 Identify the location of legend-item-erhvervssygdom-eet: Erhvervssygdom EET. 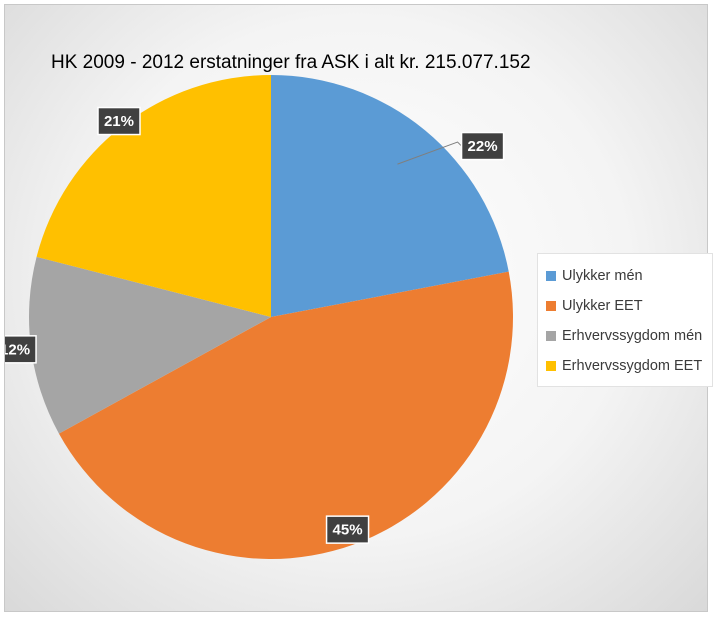
(629, 366).